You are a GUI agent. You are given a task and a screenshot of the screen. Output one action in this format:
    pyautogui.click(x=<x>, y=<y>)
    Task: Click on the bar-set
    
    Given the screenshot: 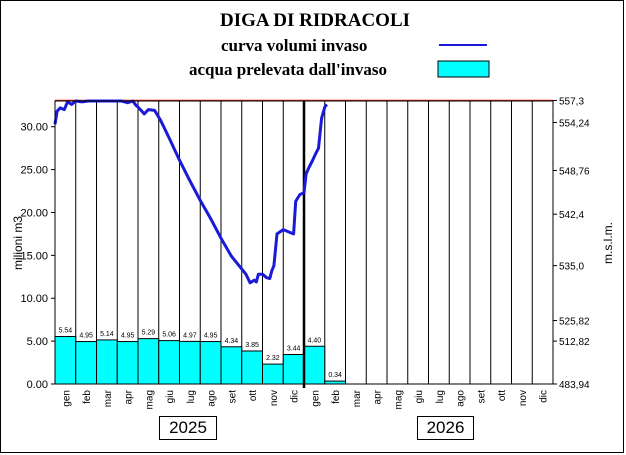 What is the action you would take?
    pyautogui.click(x=231, y=365)
    